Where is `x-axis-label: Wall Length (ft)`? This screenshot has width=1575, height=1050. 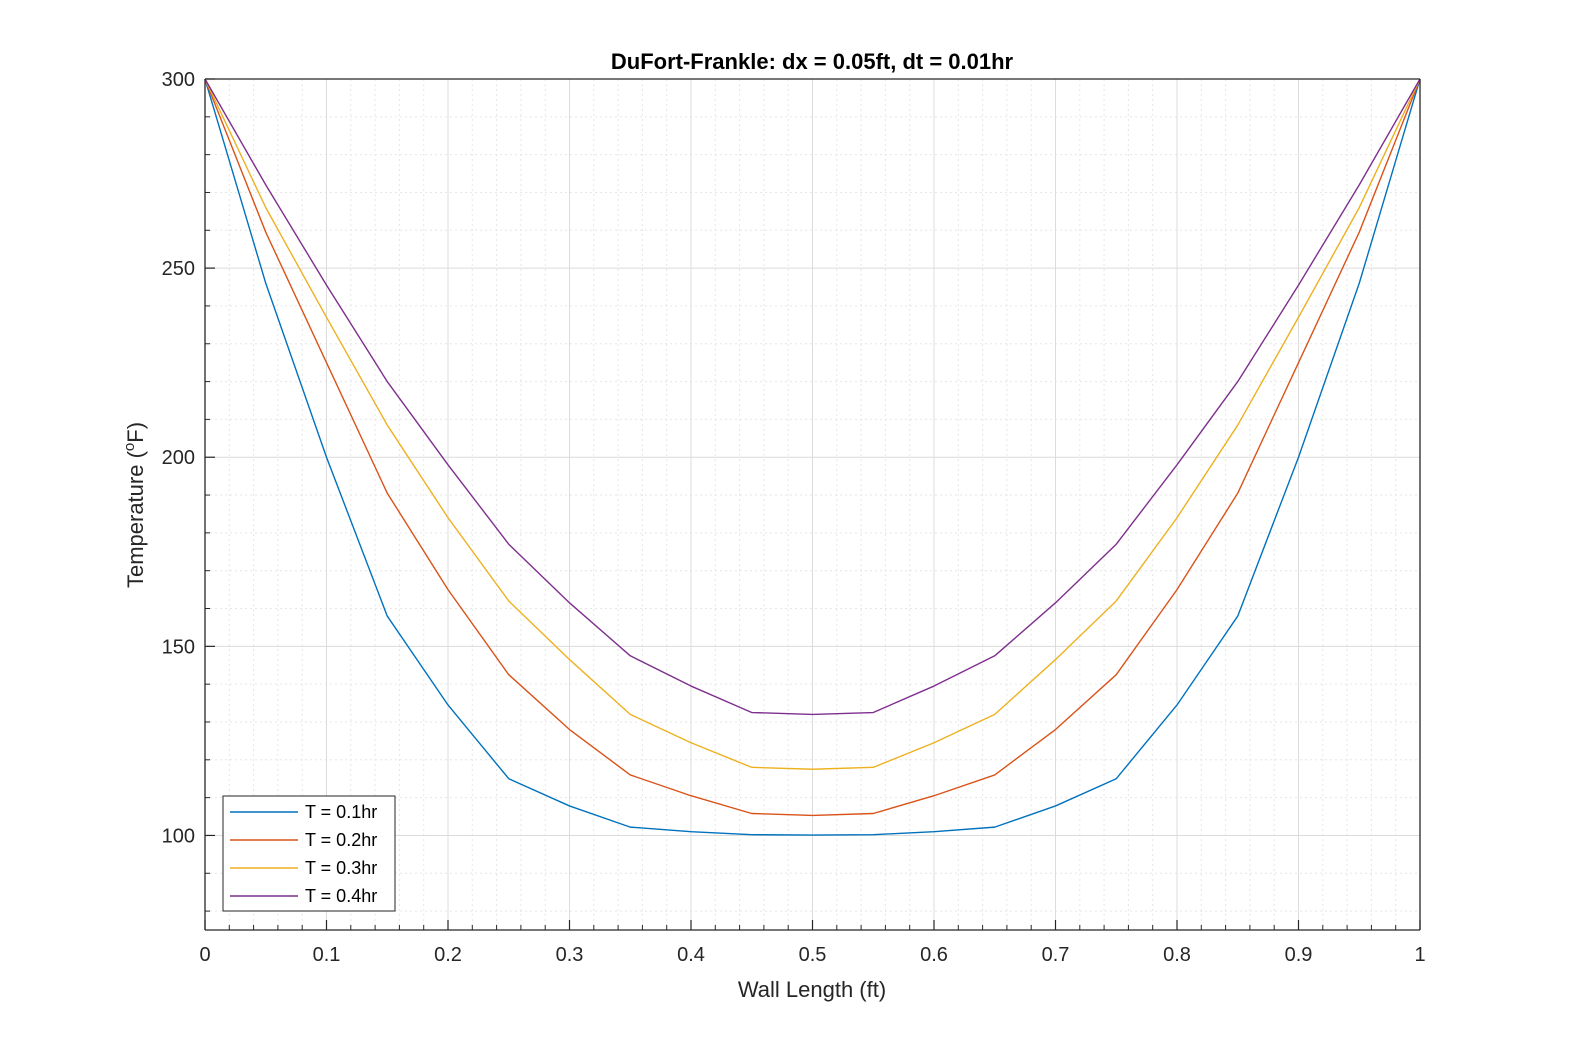 x-axis-label: Wall Length (ft) is located at coordinates (812, 989).